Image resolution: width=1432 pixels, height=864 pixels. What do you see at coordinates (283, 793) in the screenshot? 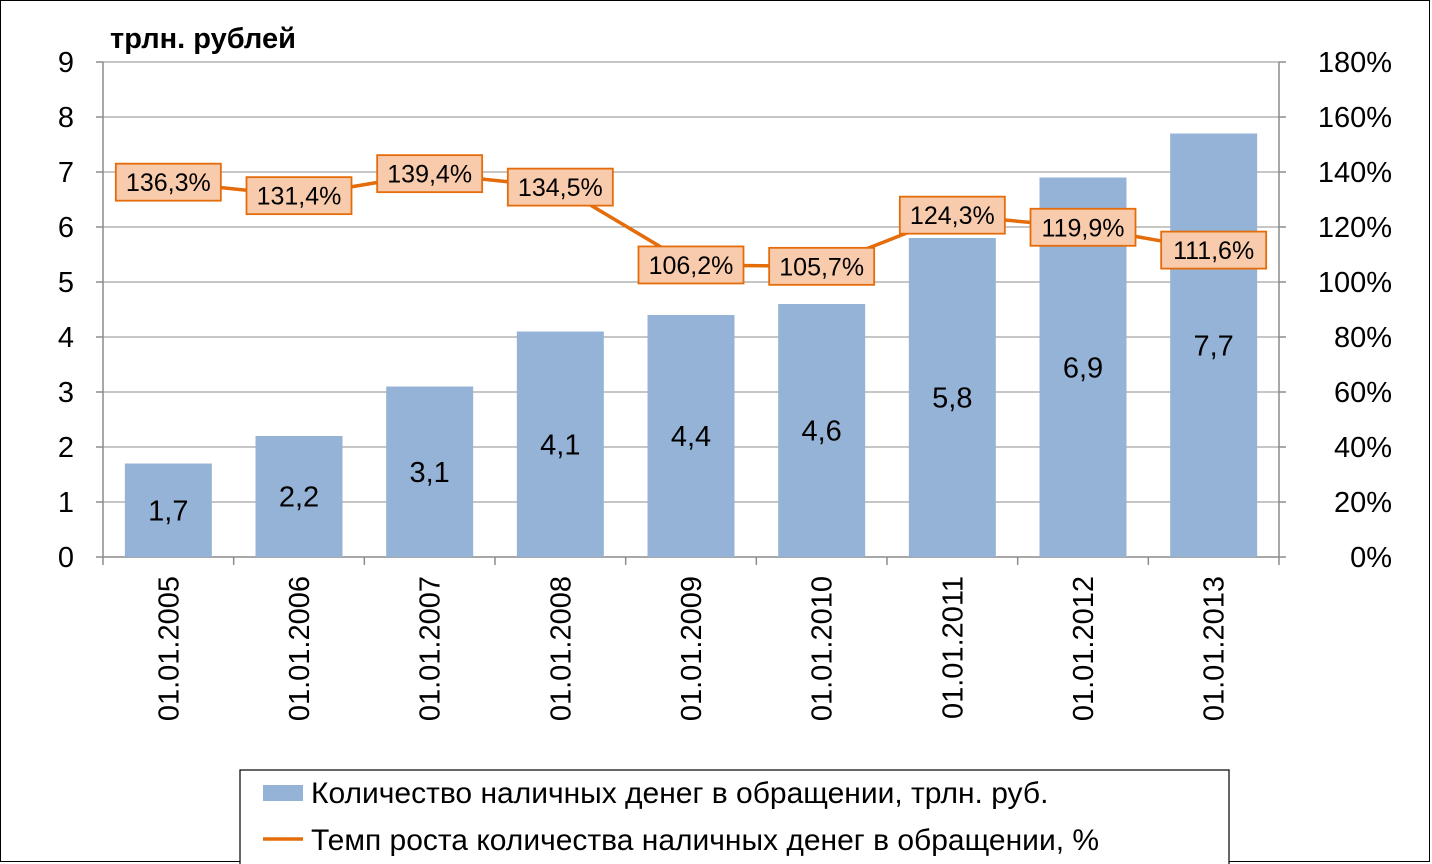
I see `legend-bar-swatch` at bounding box center [283, 793].